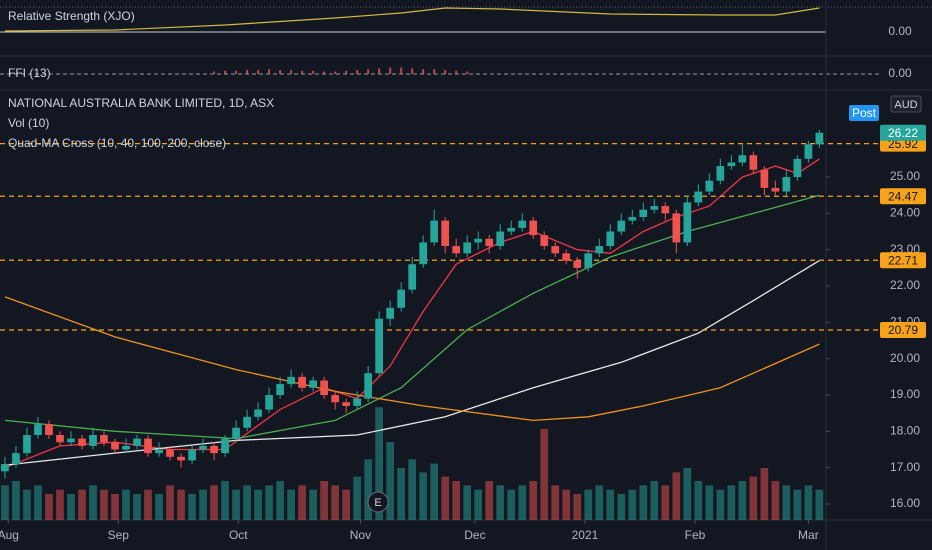 This screenshot has height=550, width=932. Describe the element at coordinates (9, 535) in the screenshot. I see `x-tick-label: Aug` at that location.